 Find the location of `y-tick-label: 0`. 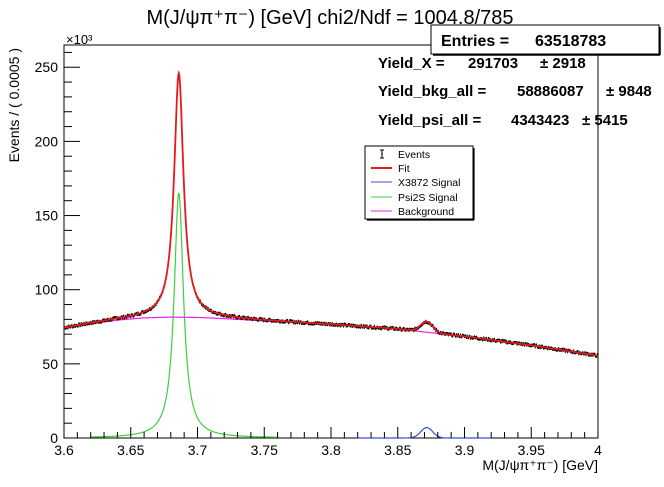

y-tick-label: 0 is located at coordinates (54, 438).